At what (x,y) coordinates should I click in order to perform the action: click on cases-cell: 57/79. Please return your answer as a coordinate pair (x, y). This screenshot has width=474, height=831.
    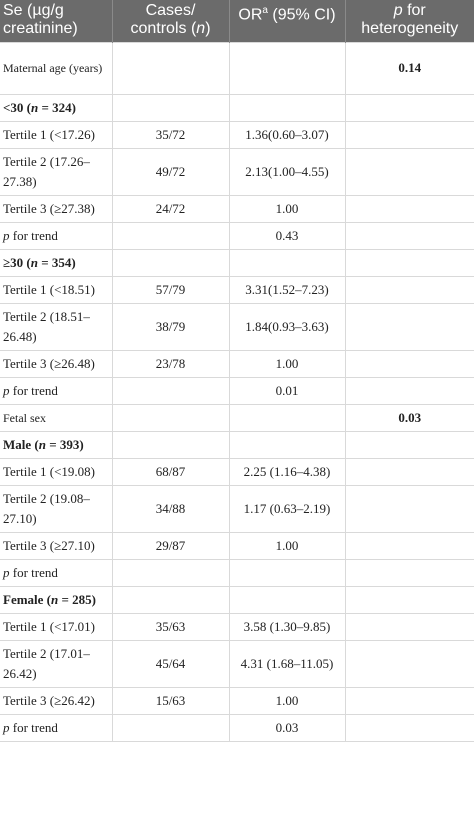
    Looking at the image, I should click on (170, 289).